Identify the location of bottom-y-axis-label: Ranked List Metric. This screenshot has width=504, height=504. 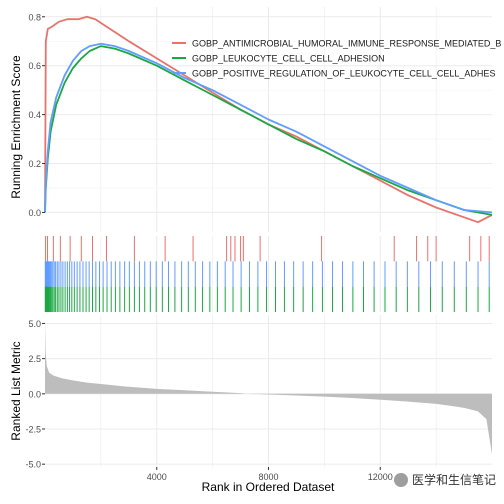
(16, 390).